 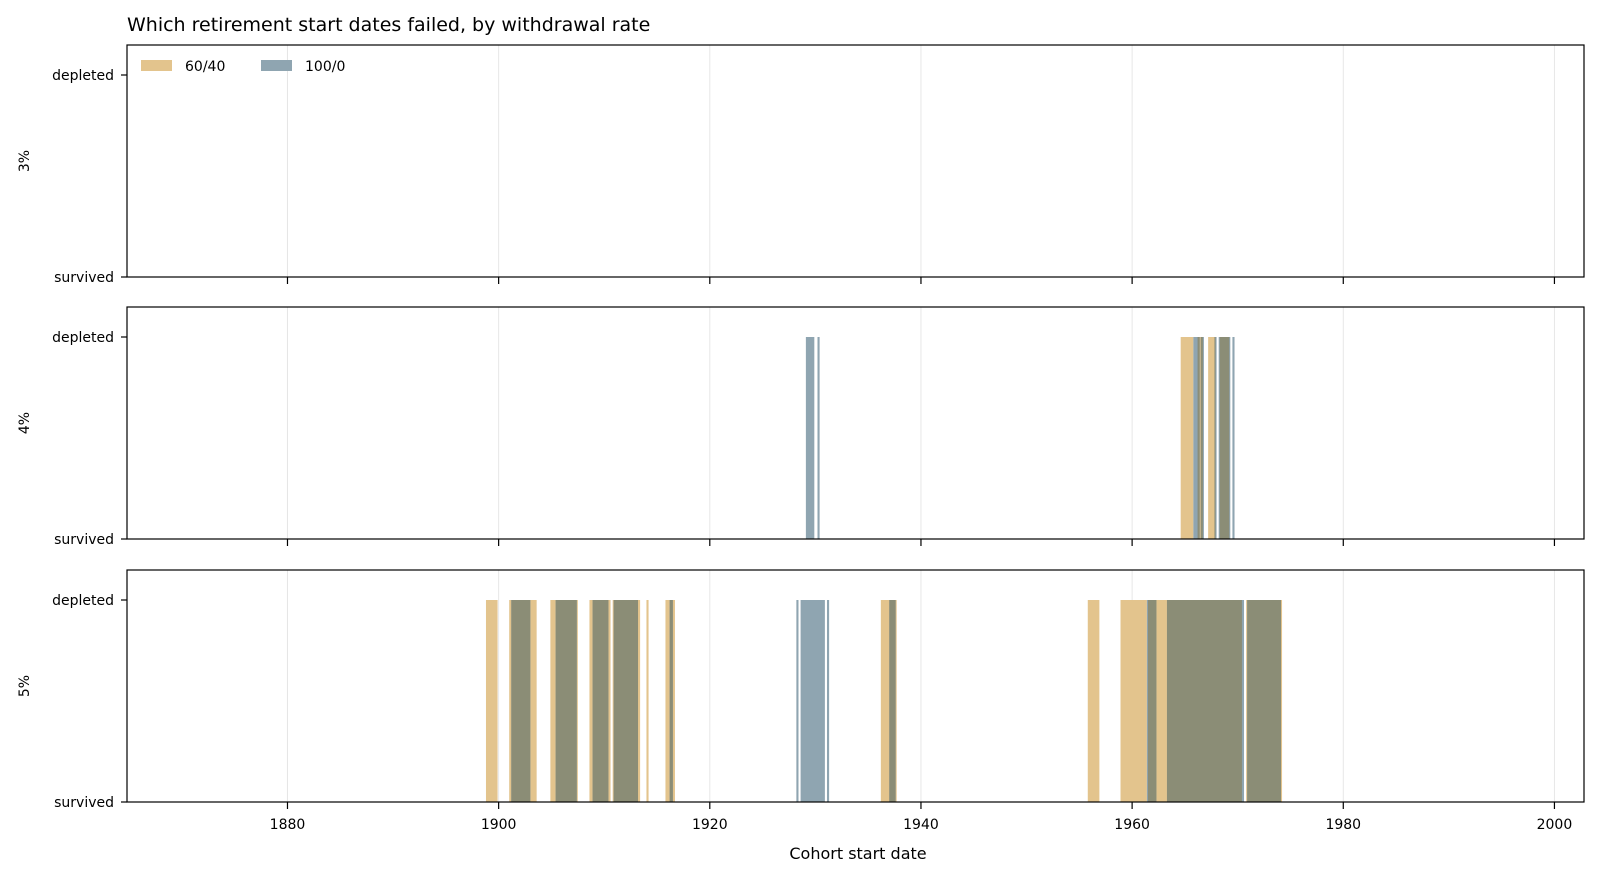 I want to click on panel-ylabel: 5%, so click(x=25, y=686).